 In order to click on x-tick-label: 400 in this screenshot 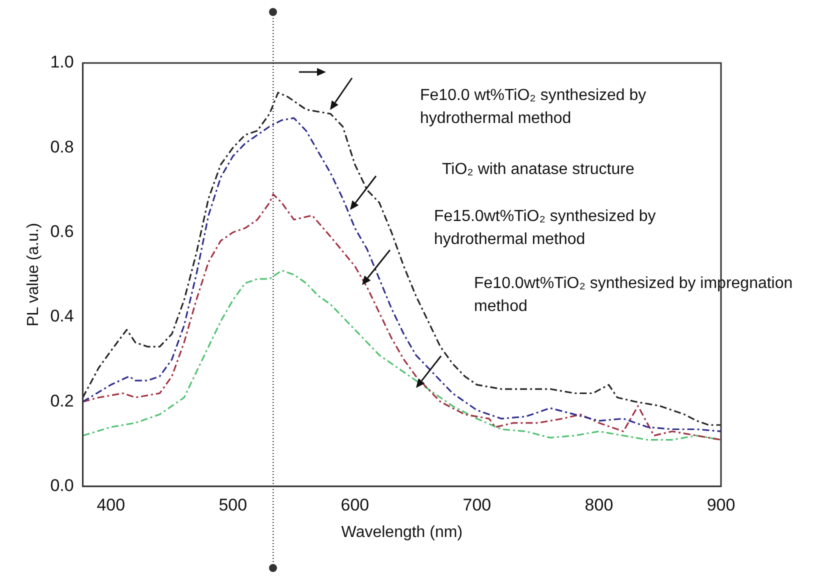, I will do `click(111, 504)`.